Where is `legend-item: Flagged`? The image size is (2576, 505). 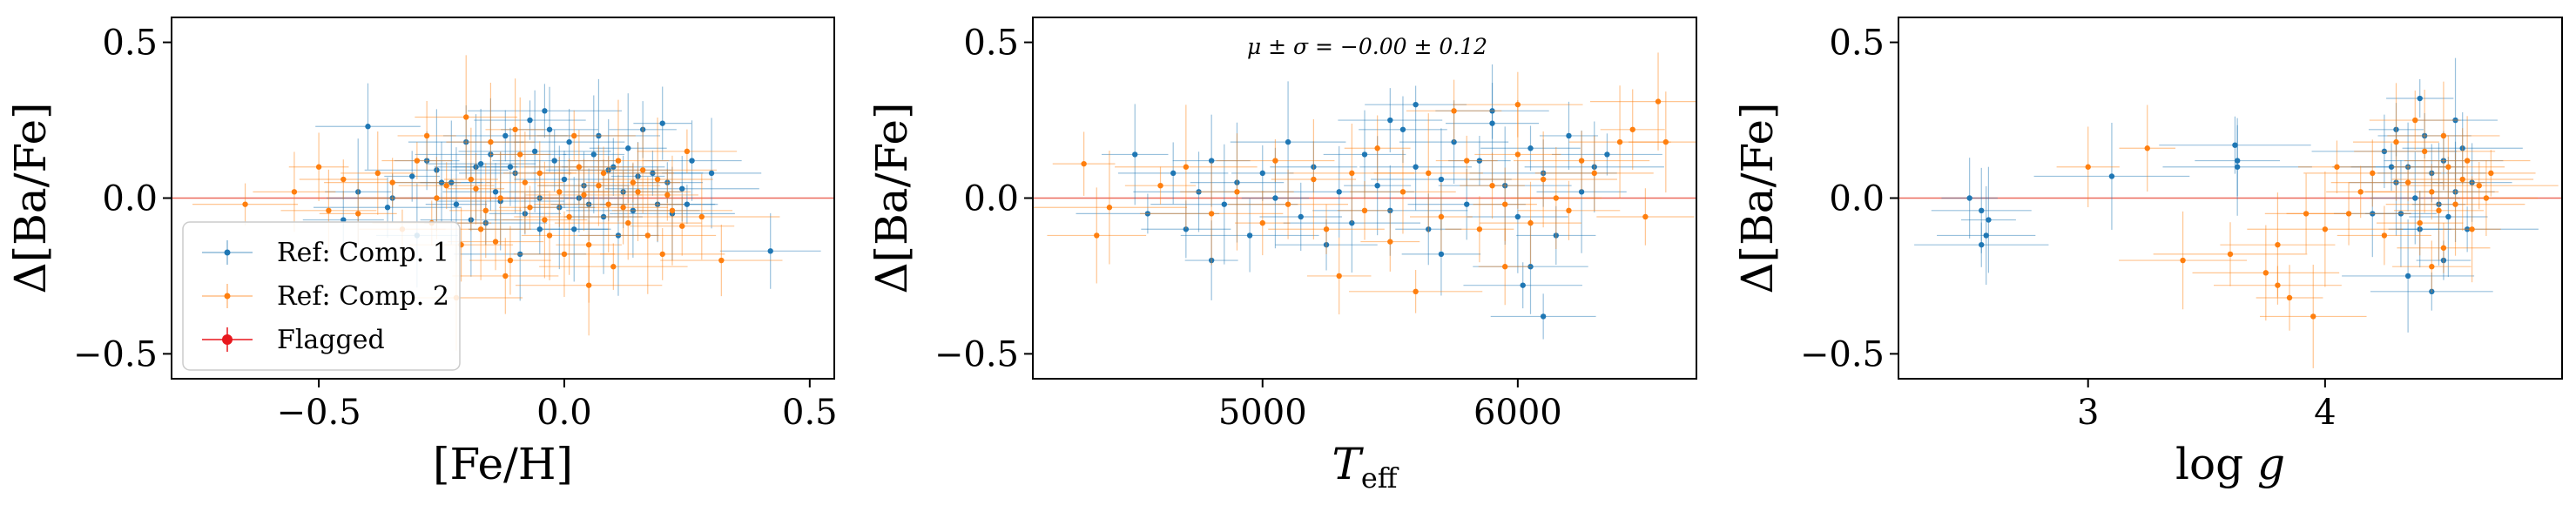
legend-item: Flagged is located at coordinates (293, 340).